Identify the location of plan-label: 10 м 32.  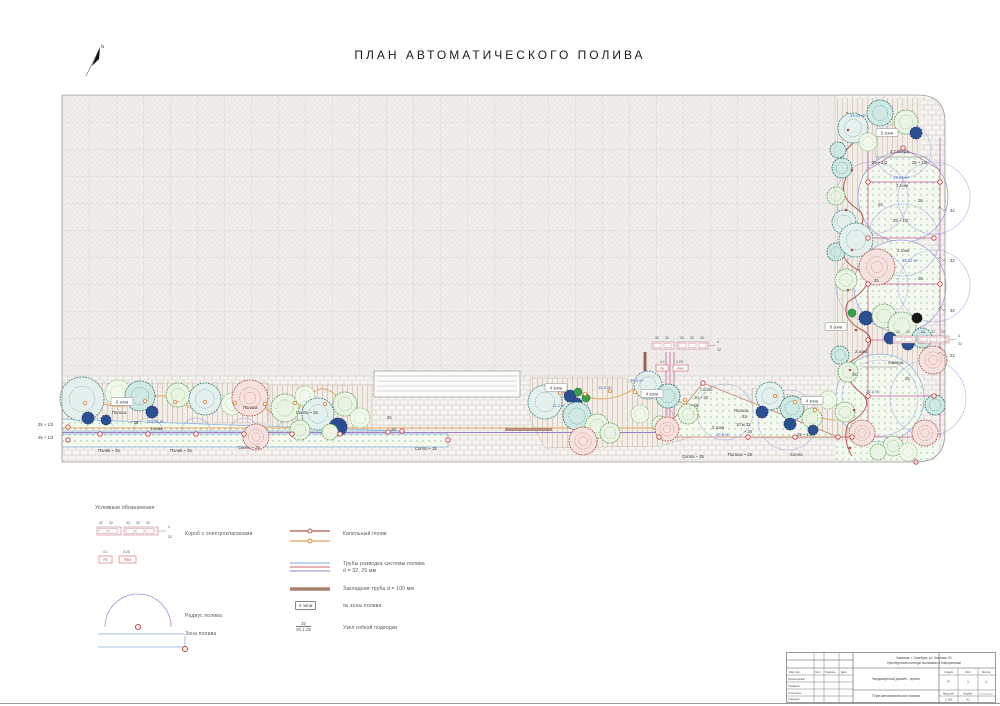
(743, 424).